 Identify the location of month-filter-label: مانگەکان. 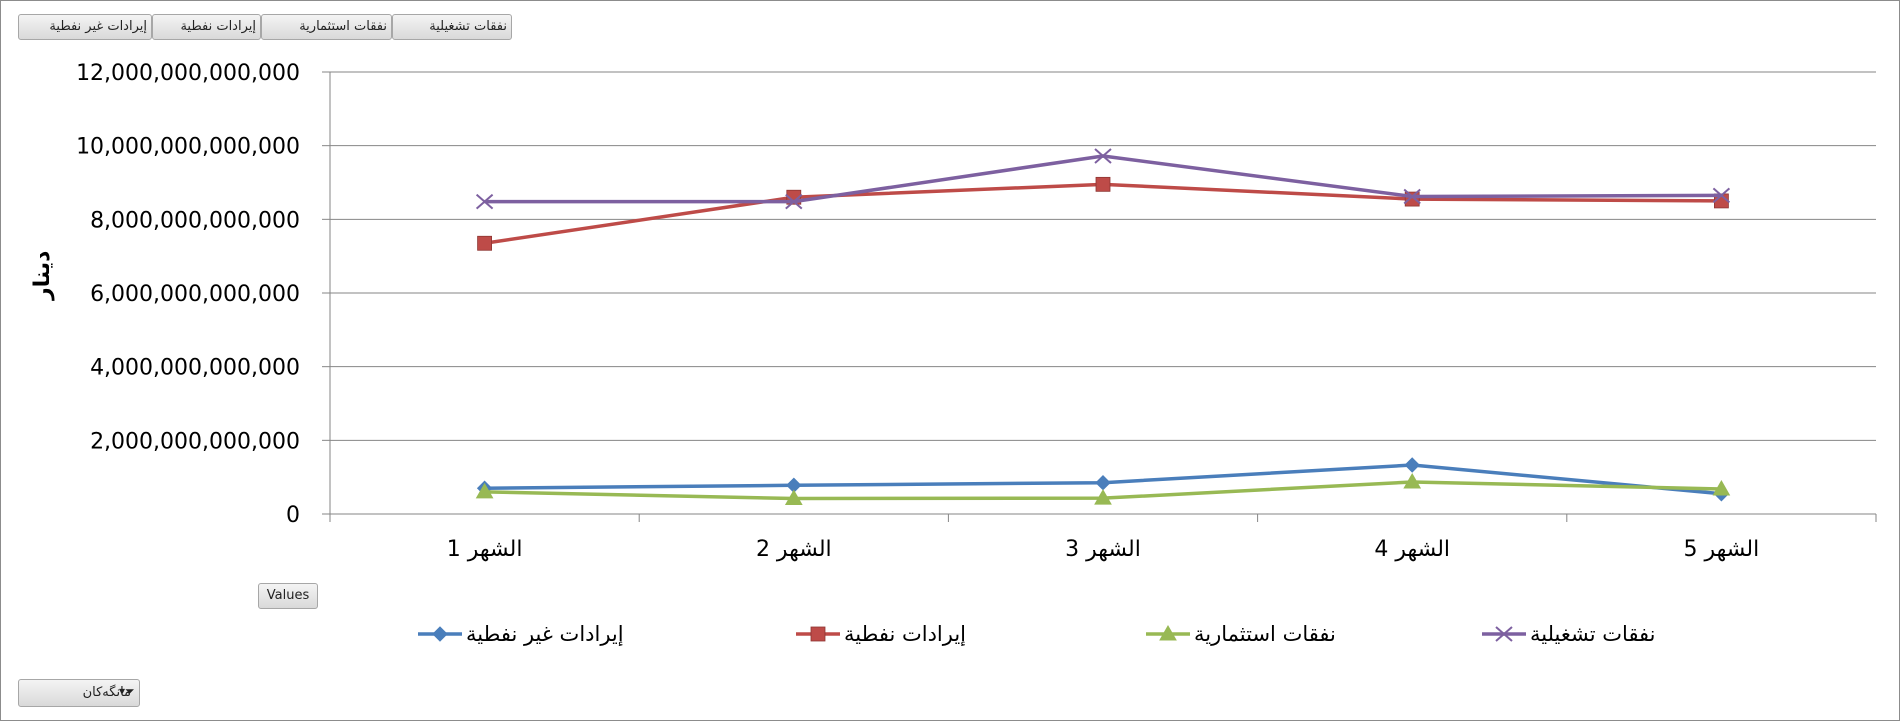
(106, 692).